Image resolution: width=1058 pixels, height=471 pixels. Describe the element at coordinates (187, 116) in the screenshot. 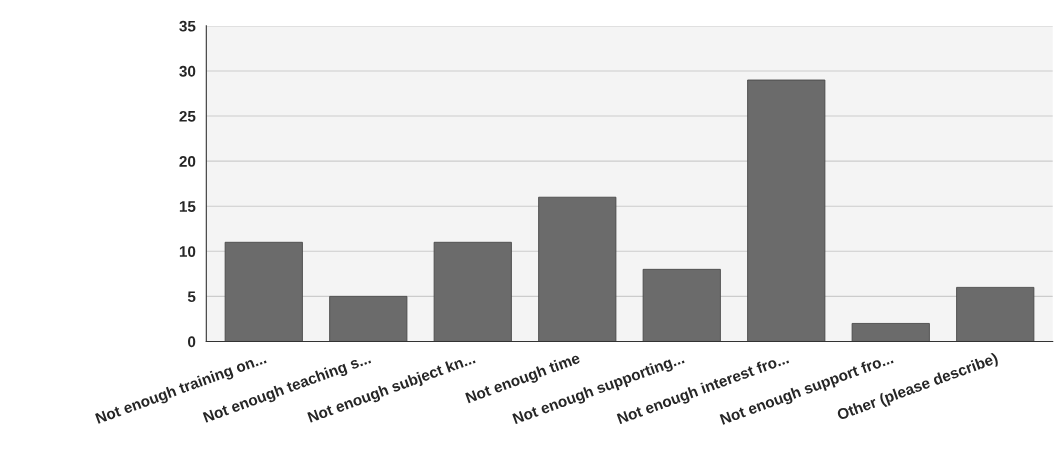

I see `y-tick-label: 25` at that location.